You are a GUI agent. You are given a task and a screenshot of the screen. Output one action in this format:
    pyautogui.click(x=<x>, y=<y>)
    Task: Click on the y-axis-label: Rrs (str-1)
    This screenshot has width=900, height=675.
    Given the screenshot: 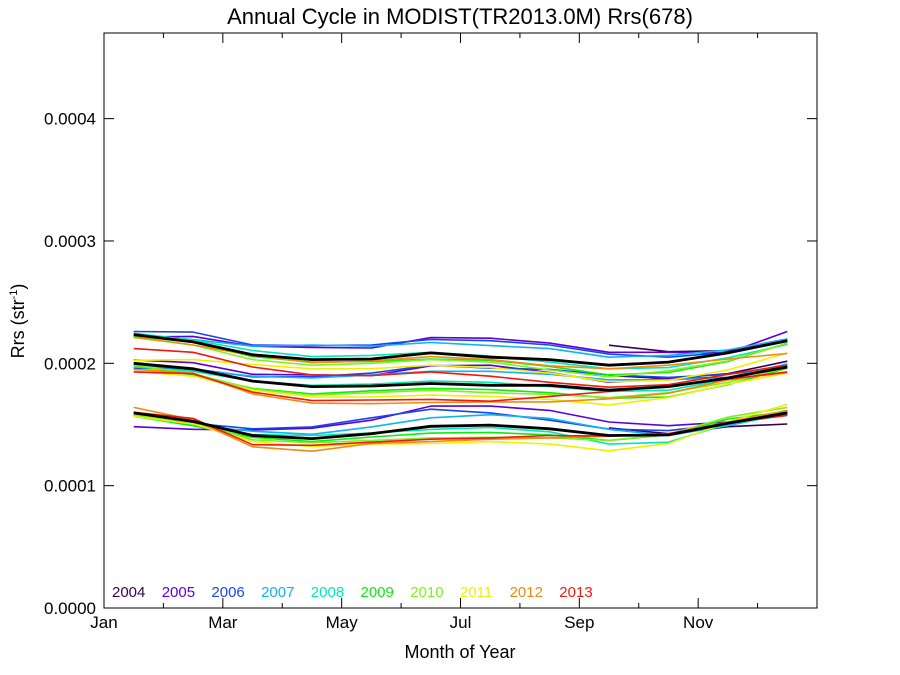 What is the action you would take?
    pyautogui.click(x=18, y=321)
    